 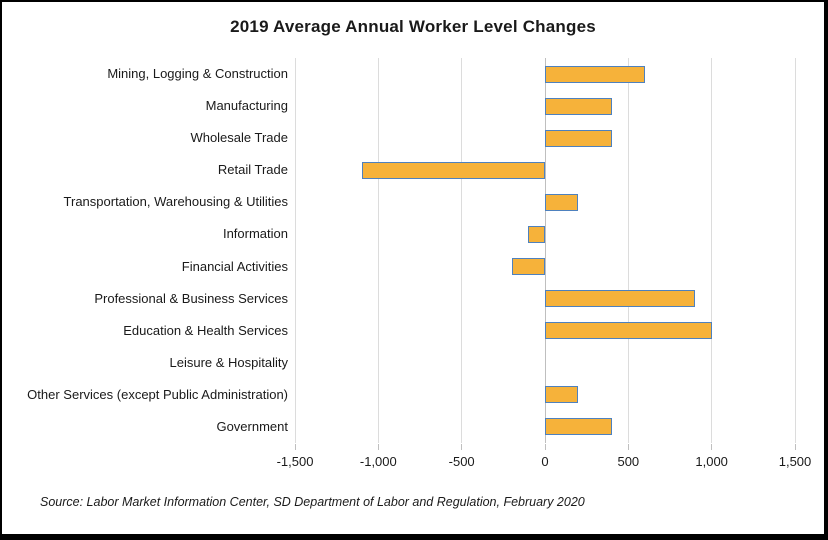 What do you see at coordinates (795, 461) in the screenshot?
I see `x-tick-label: 1,500` at bounding box center [795, 461].